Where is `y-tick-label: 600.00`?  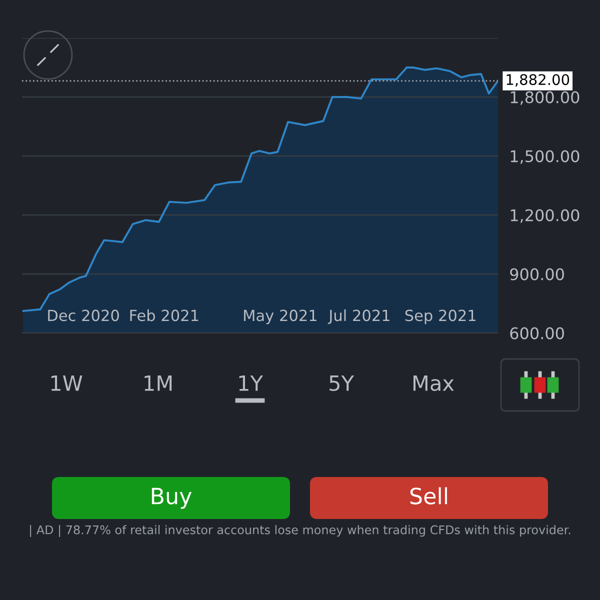
y-tick-label: 600.00 is located at coordinates (537, 333).